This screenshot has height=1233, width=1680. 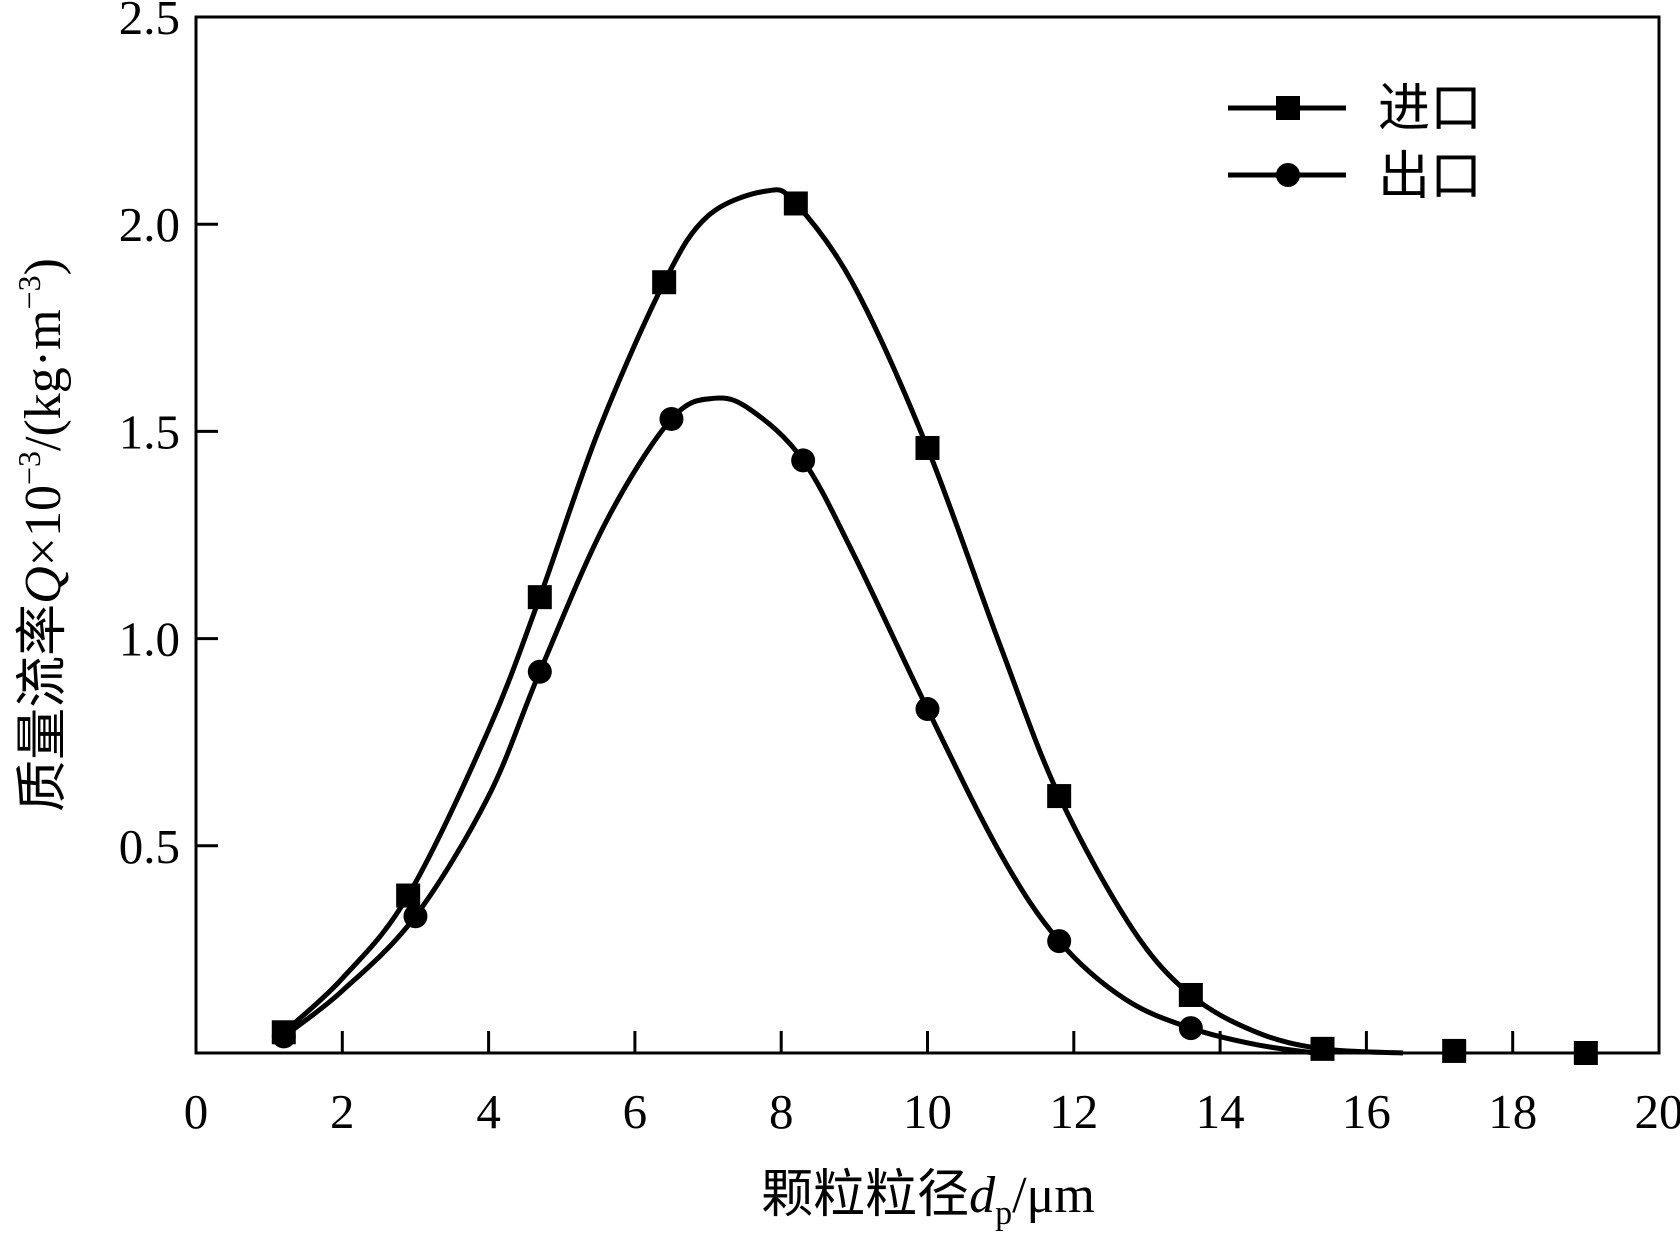 I want to click on x-tick-label: 2, so click(x=342, y=1111).